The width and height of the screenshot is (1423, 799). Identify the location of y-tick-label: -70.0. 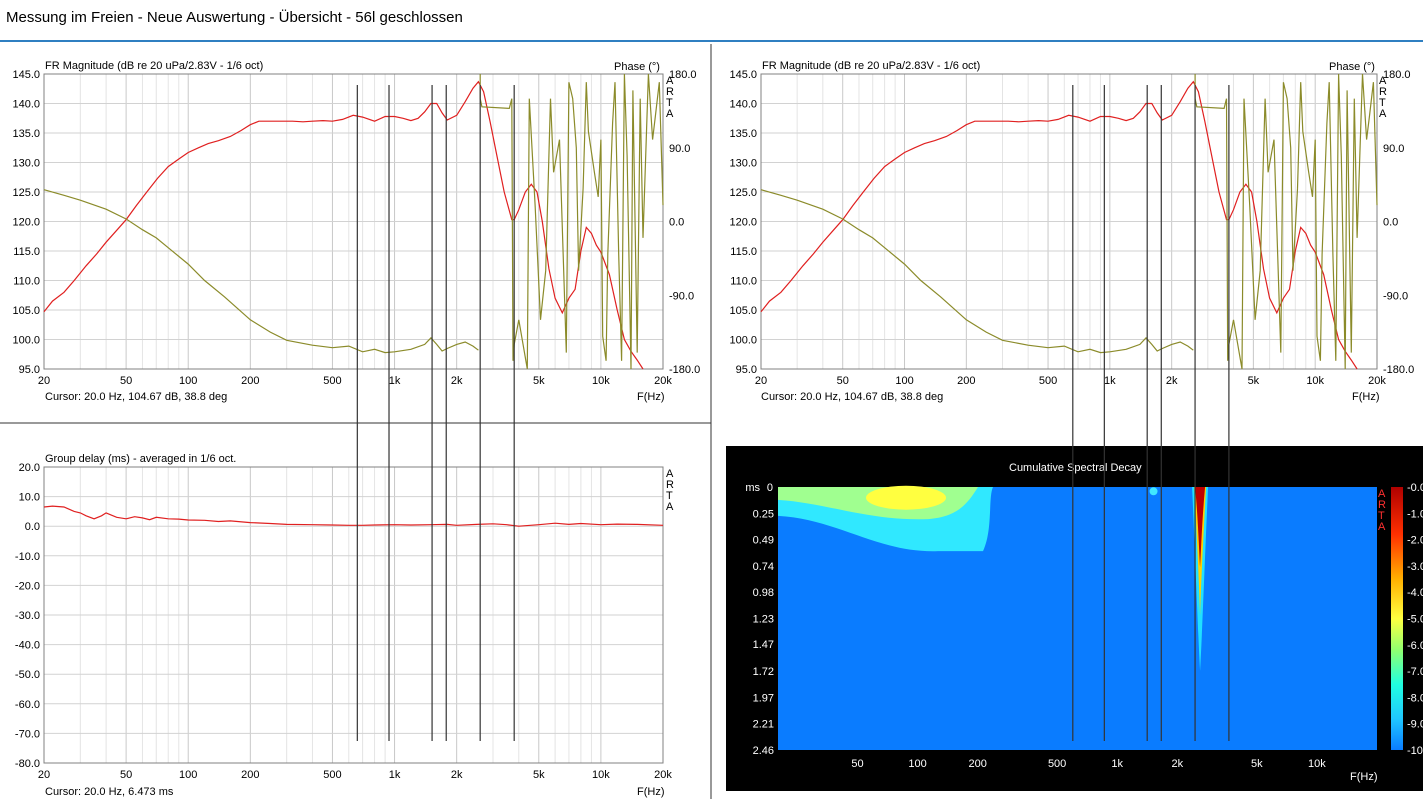
(27, 734).